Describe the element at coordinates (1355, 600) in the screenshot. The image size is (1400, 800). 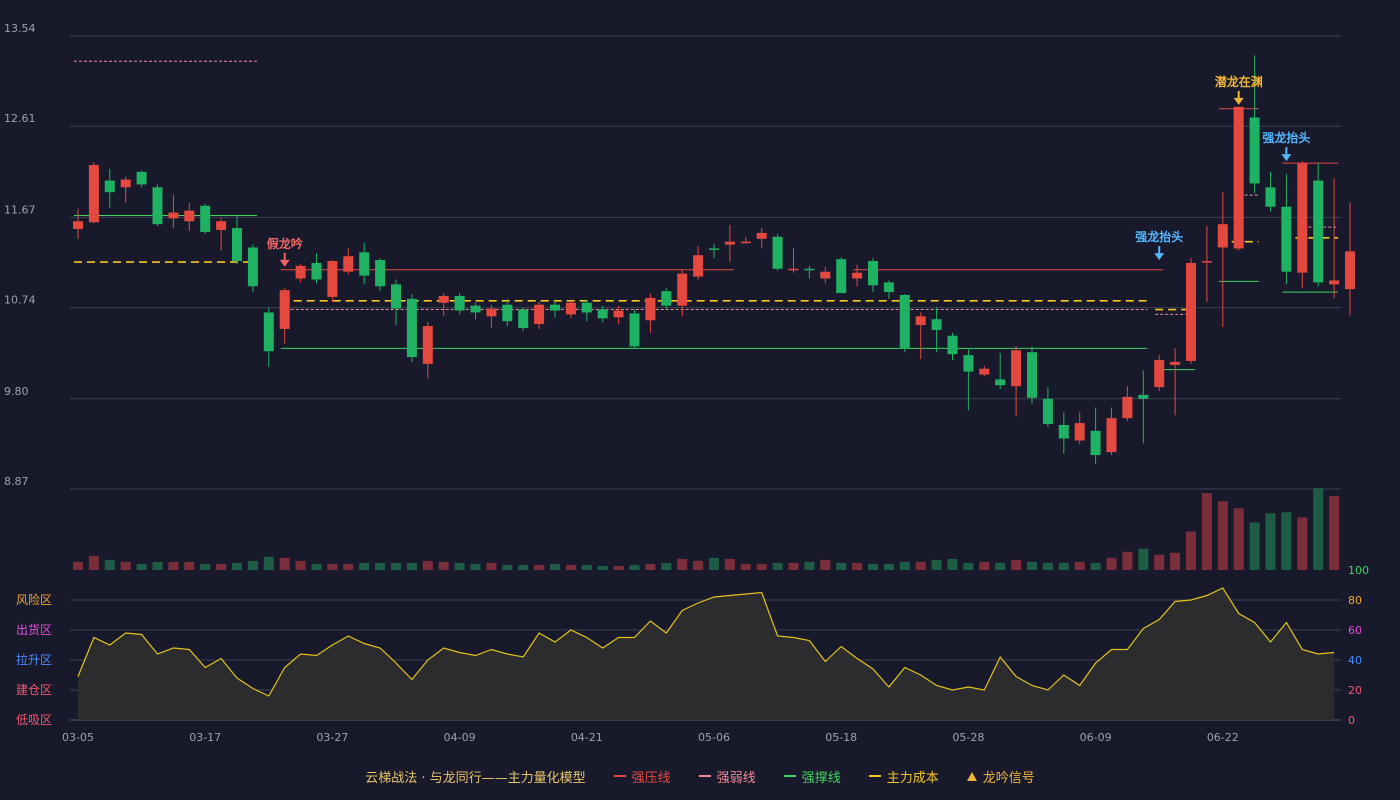
I see `oscillator-tick-label: 80` at that location.